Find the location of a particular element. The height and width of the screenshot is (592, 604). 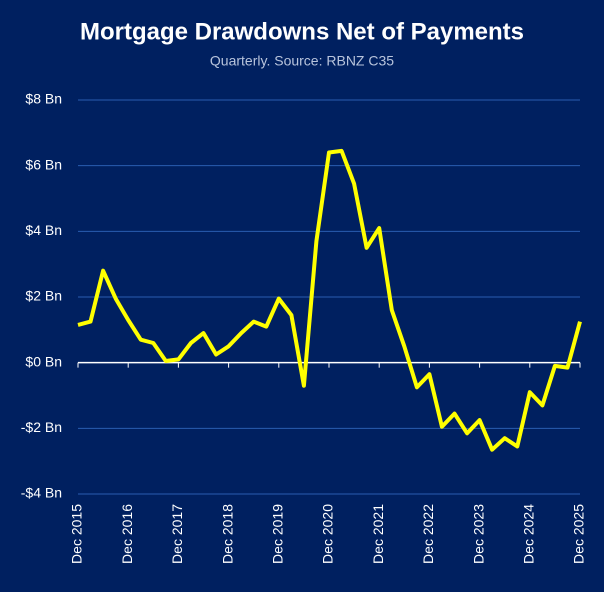

y-tick-label: $6 Bn is located at coordinates (43, 164).